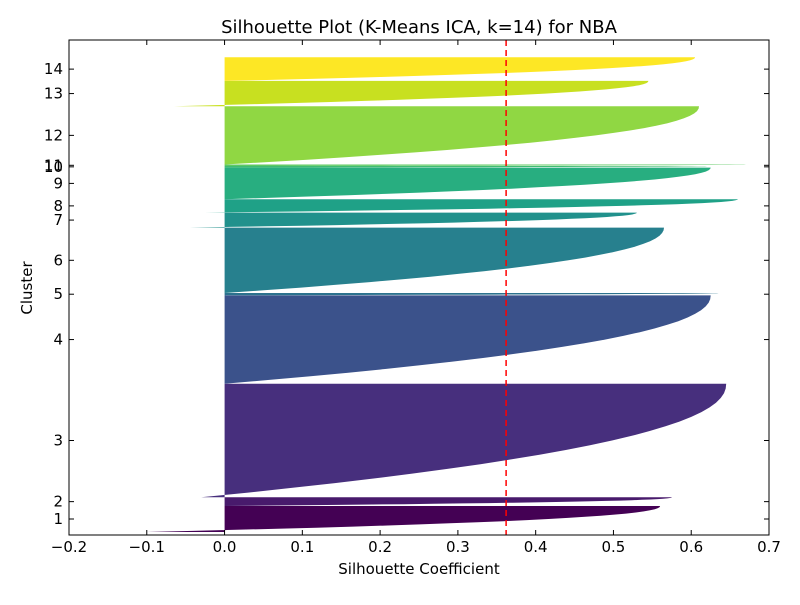  I want to click on y-tick-label-cluster-7: 7, so click(58, 220).